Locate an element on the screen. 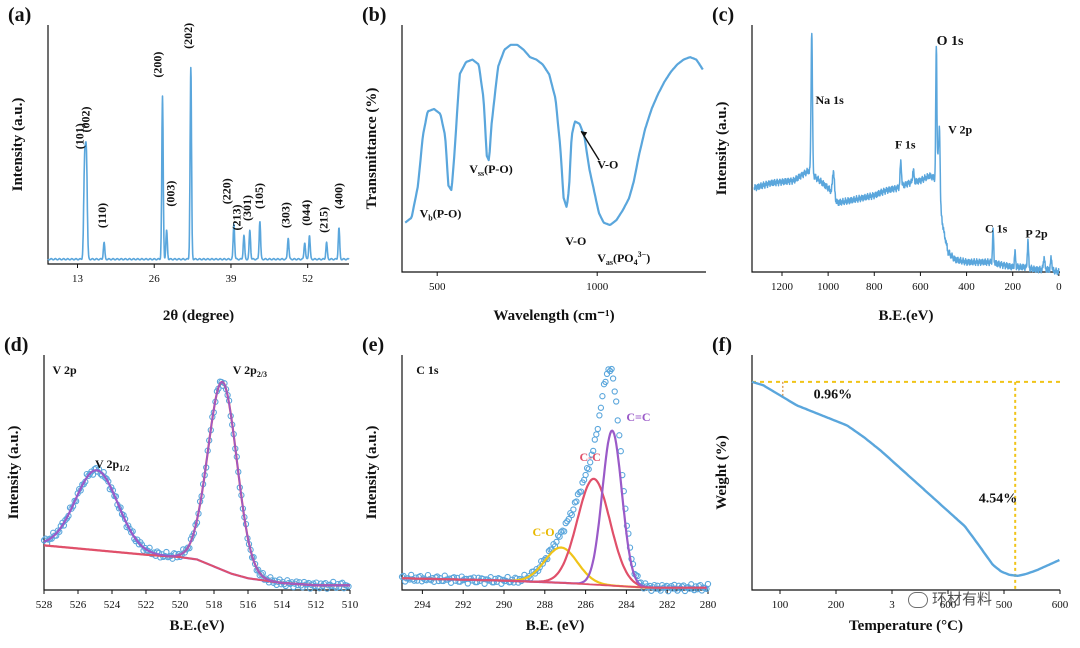  annotation-label: (215) is located at coordinates (324, 220).